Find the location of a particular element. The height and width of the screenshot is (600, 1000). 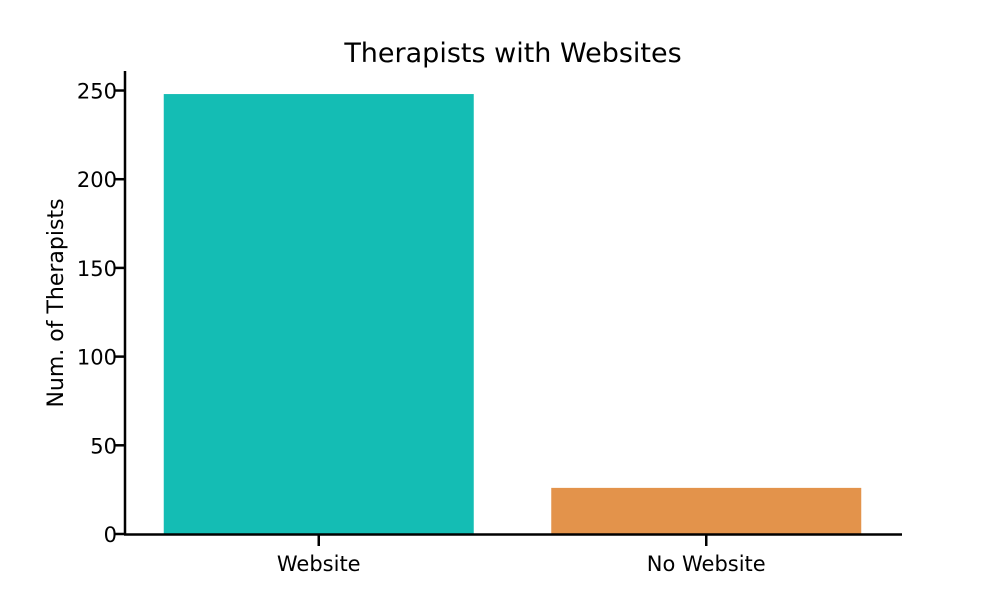

x-tick-label: No Website is located at coordinates (706, 564).